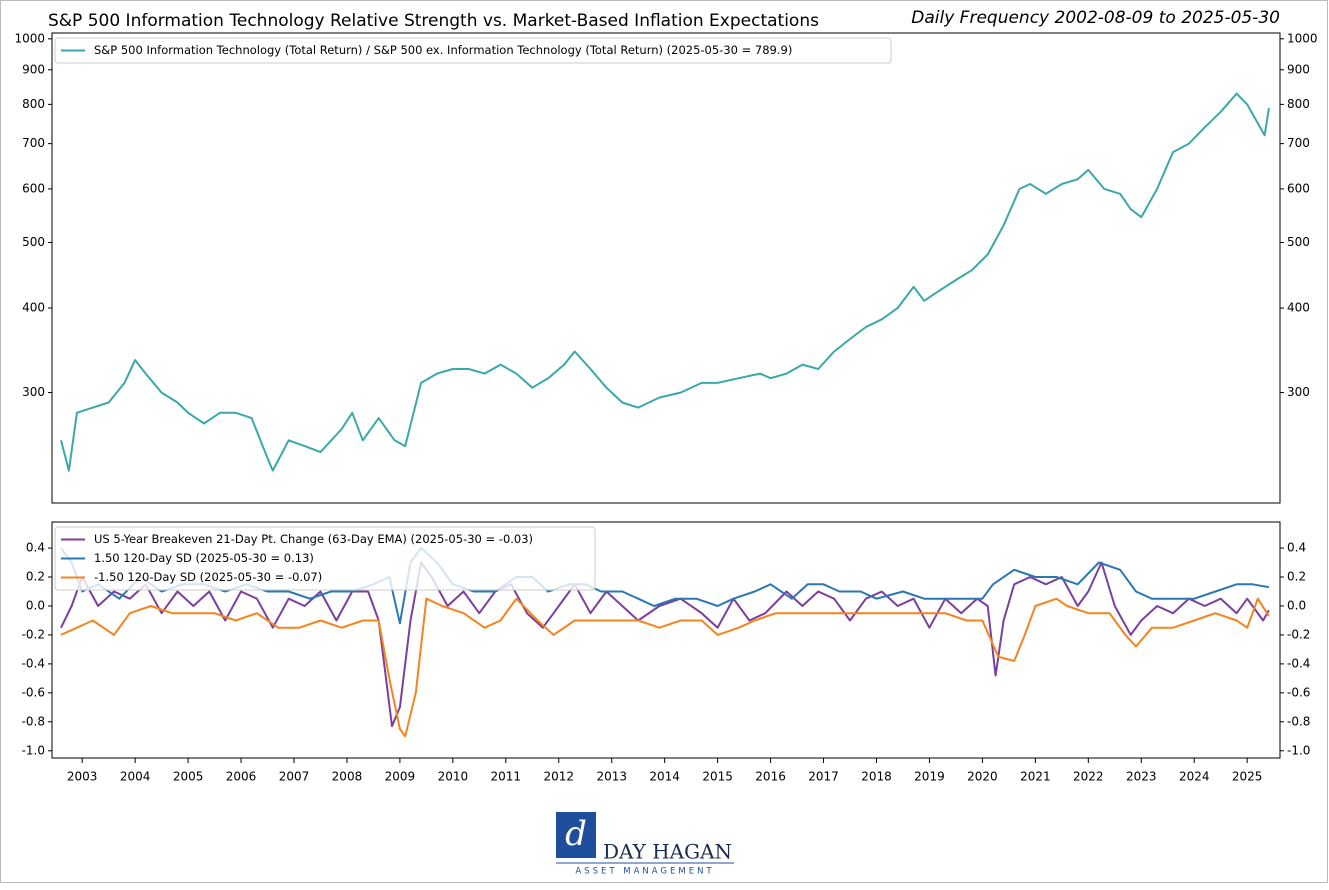 This screenshot has height=890, width=1329. What do you see at coordinates (33, 143) in the screenshot?
I see `y-tick-label: 700` at bounding box center [33, 143].